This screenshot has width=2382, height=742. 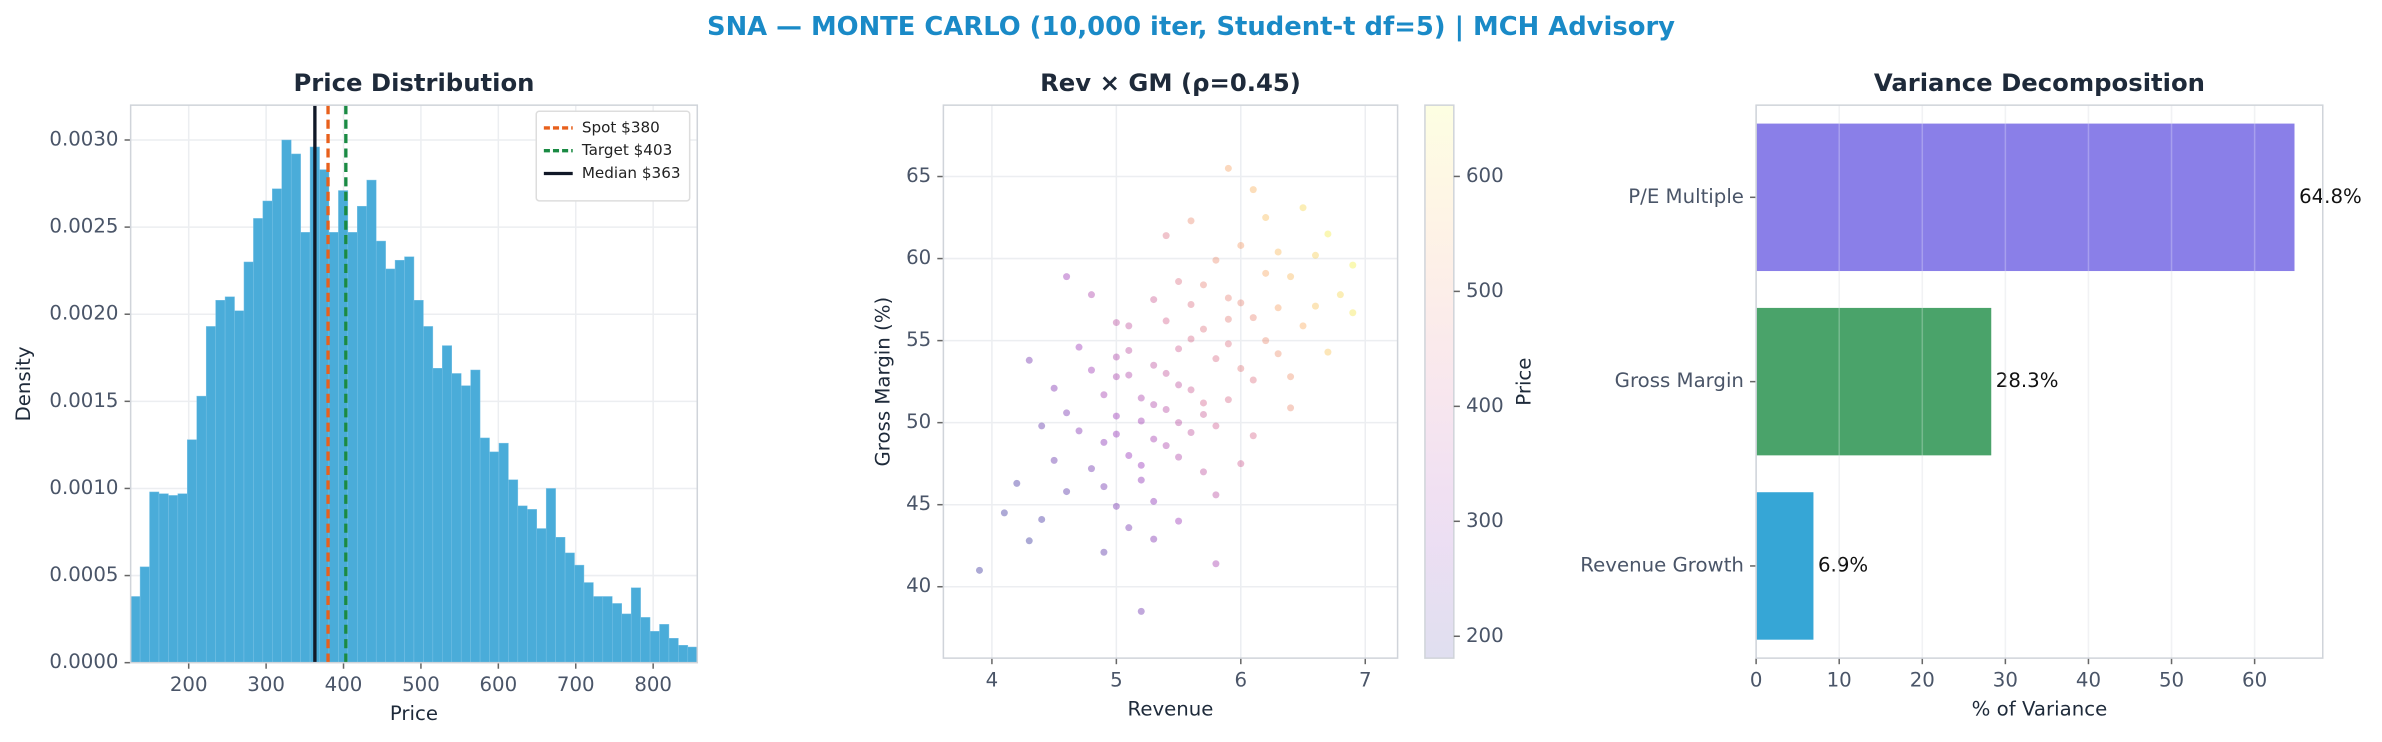 I want to click on subplot-title: Rev × GM (ρ=0.45), so click(x=1170, y=82).